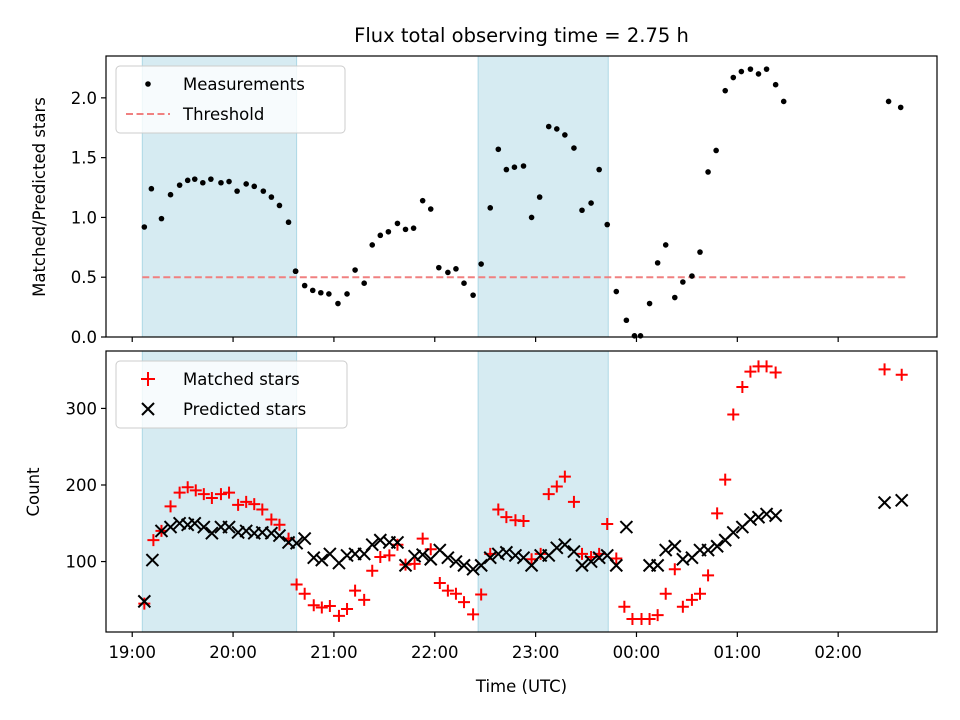 This screenshot has height=720, width=960. What do you see at coordinates (148, 379) in the screenshot?
I see `matched-stars-legend-marker` at bounding box center [148, 379].